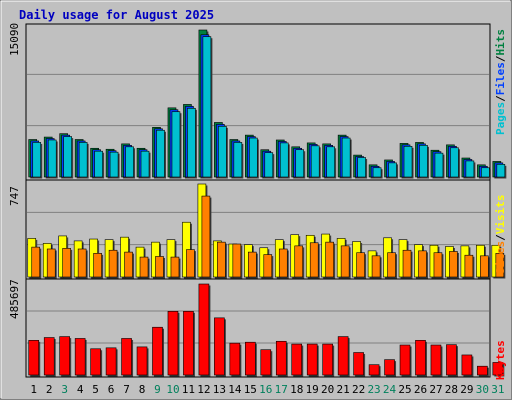 This screenshot has height=400, width=512. I want to click on day-label-10: 10, so click(172, 389).